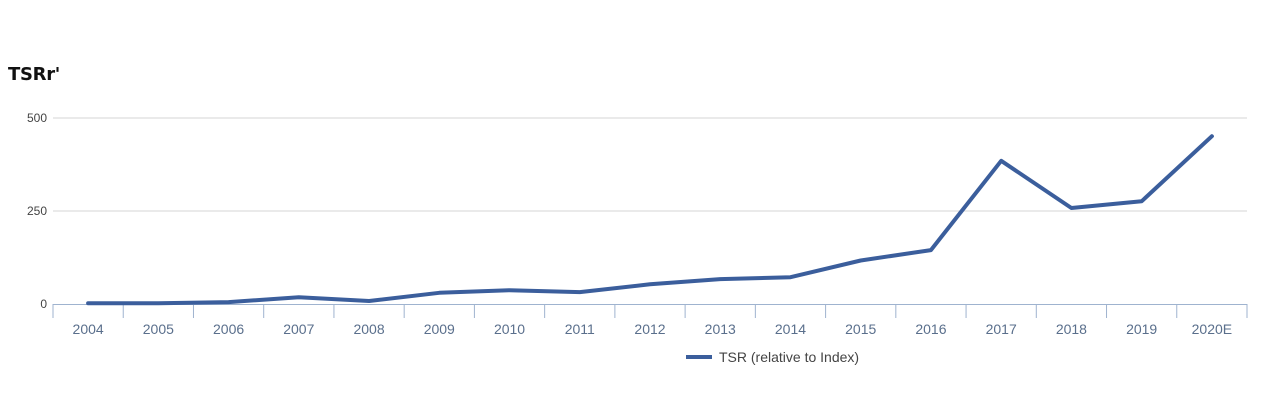  I want to click on x-tick-label: 2007, so click(298, 329).